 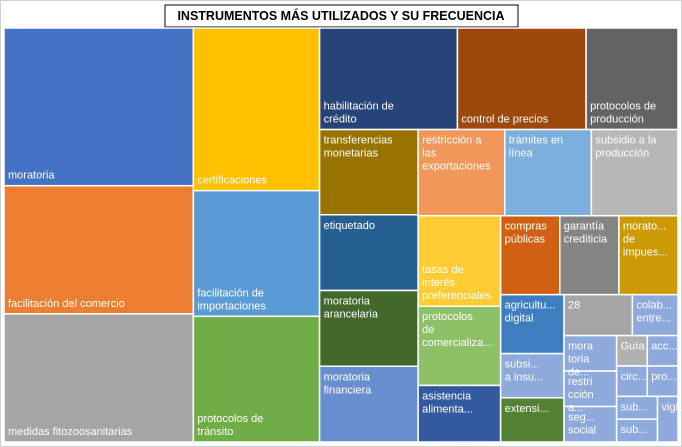 I want to click on tile-label: certificaciones, so click(x=232, y=181).